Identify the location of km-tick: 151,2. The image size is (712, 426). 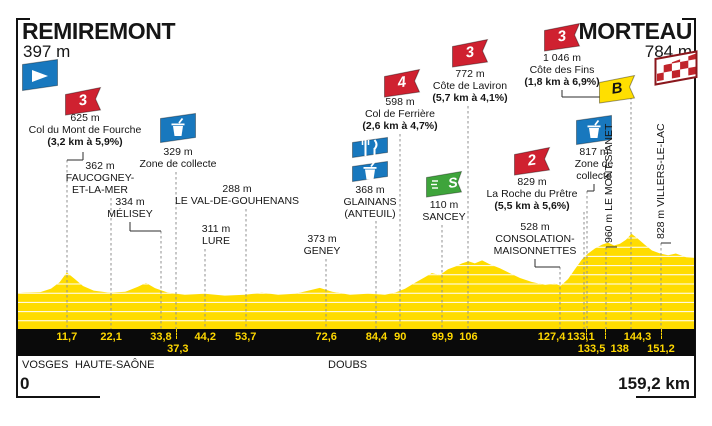
(661, 349).